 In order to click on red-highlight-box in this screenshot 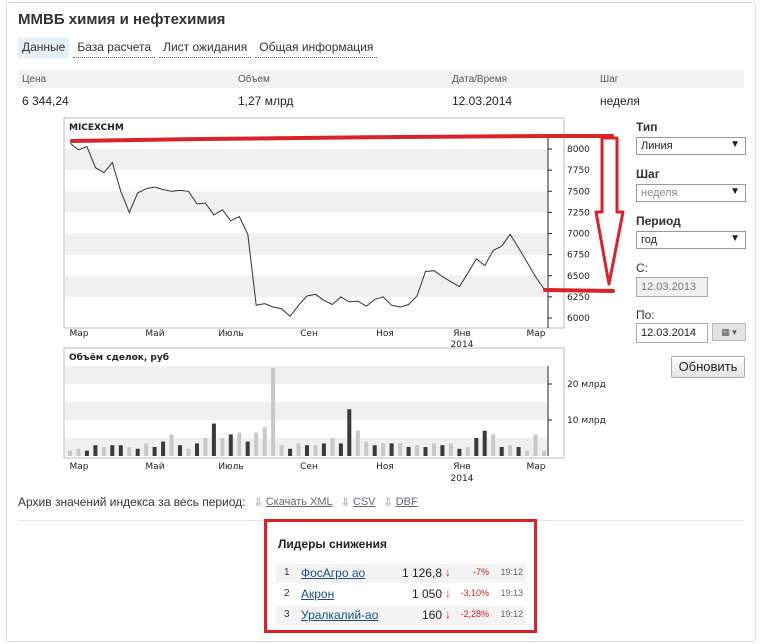, I will do `click(400, 576)`.